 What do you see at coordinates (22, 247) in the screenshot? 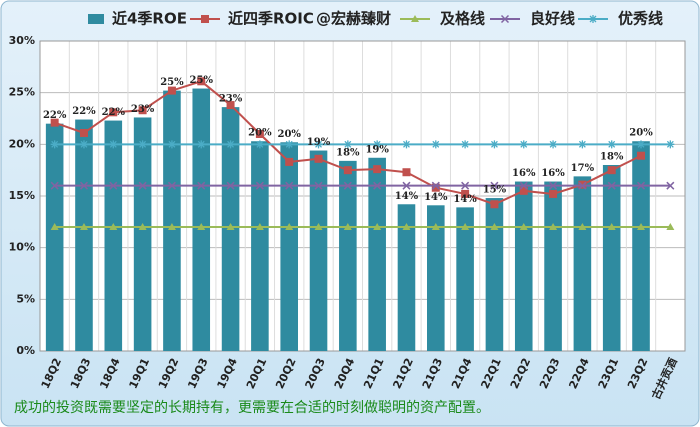
I see `y-tick-label: 10%` at bounding box center [22, 247].